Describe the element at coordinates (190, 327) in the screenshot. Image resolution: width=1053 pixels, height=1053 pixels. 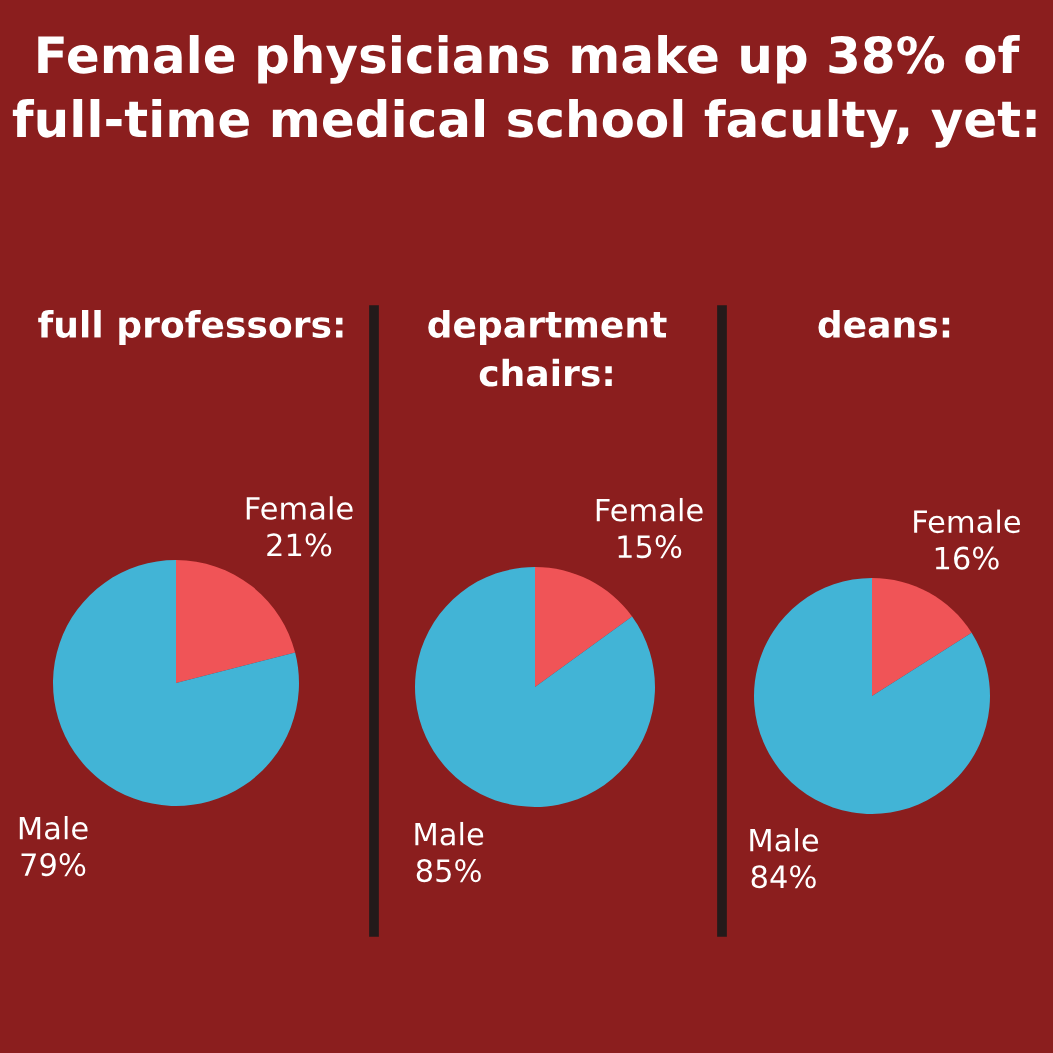
I see `chart-title: full professors:` at that location.